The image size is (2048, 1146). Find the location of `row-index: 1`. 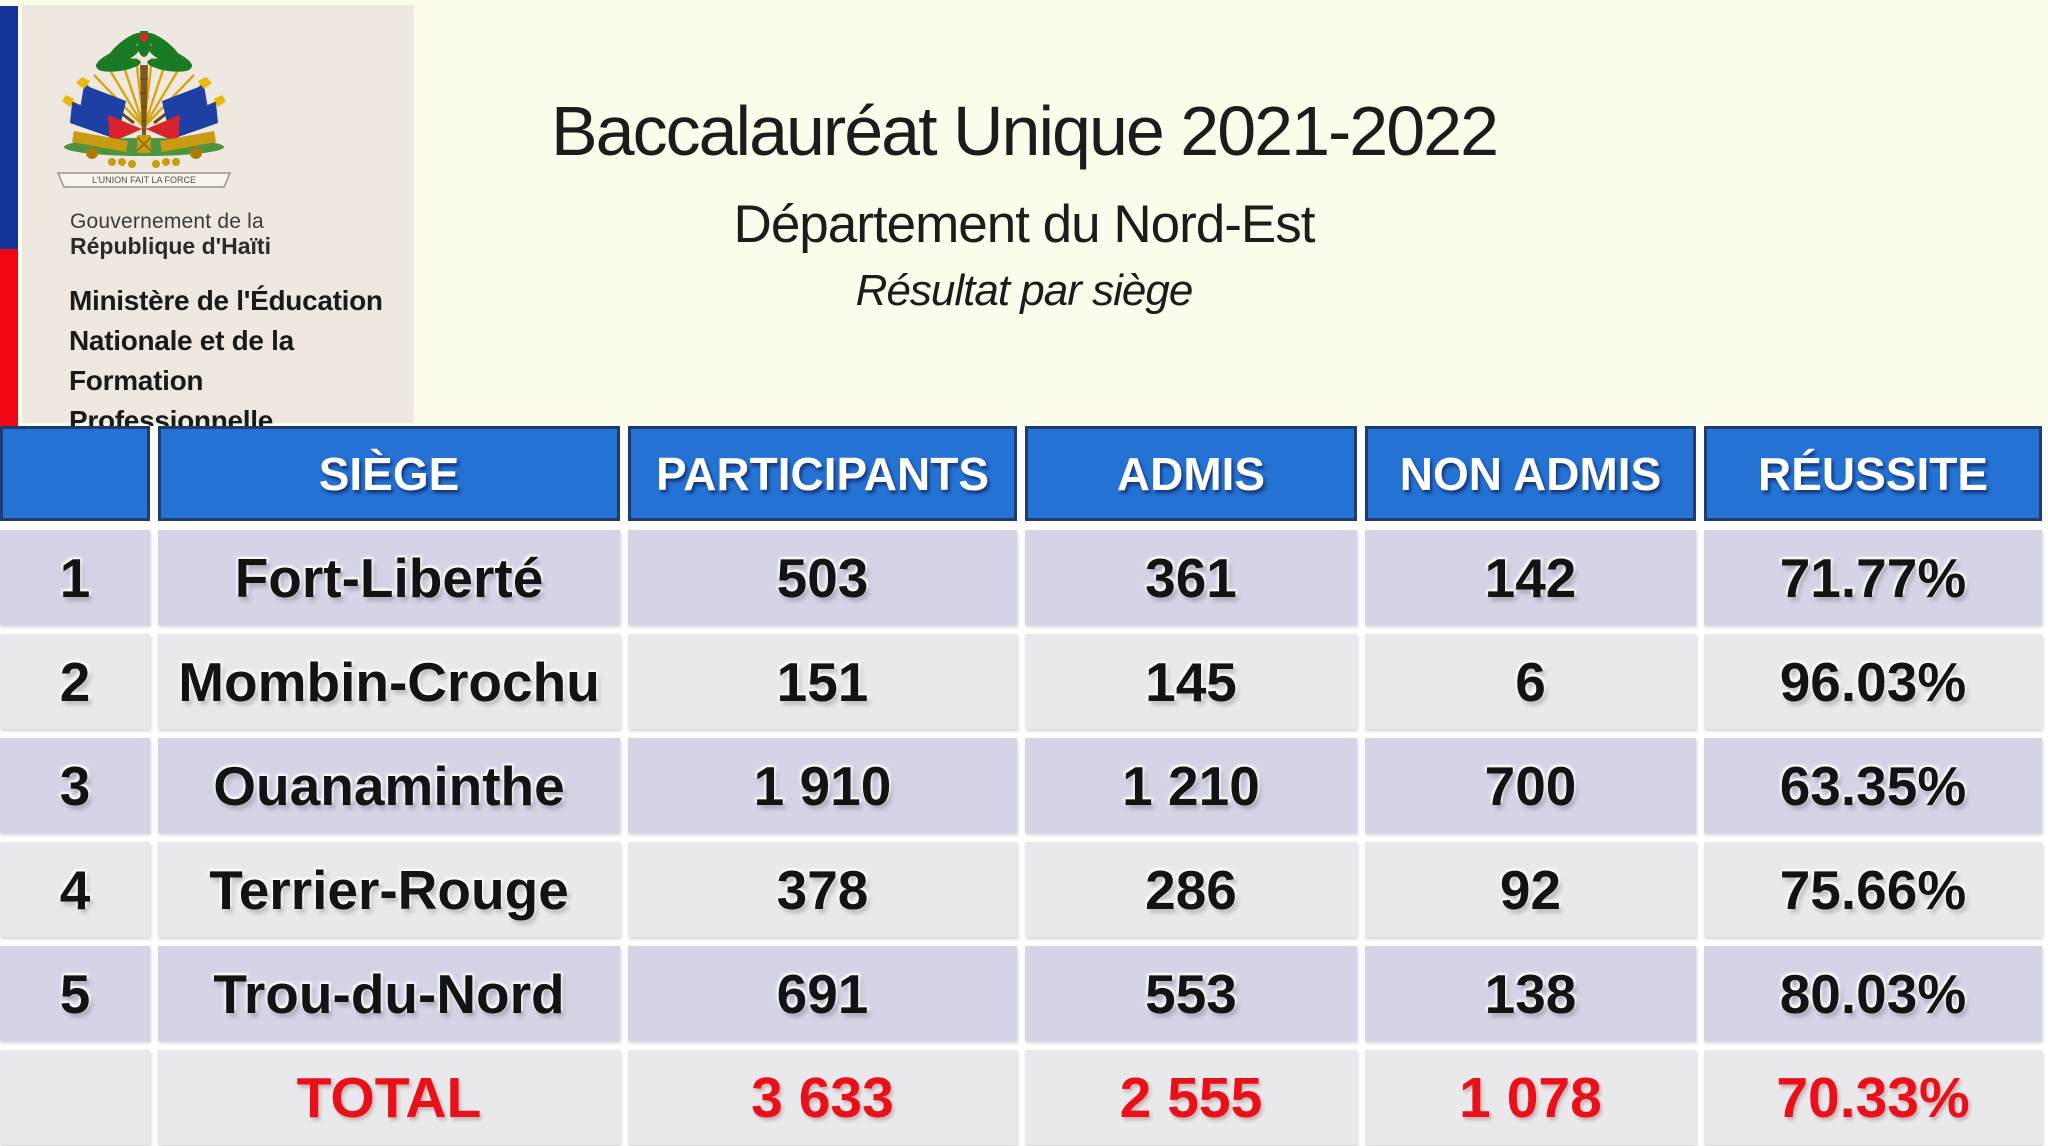

row-index: 1 is located at coordinates (75, 577).